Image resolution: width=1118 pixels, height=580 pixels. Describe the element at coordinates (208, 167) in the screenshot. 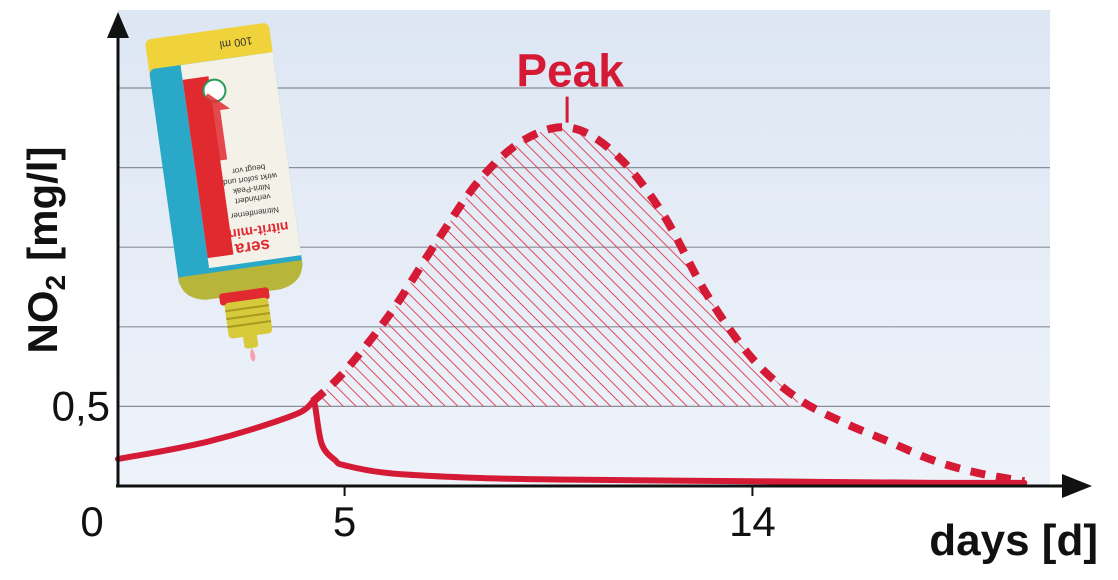

I see `bottle-red-band` at that location.